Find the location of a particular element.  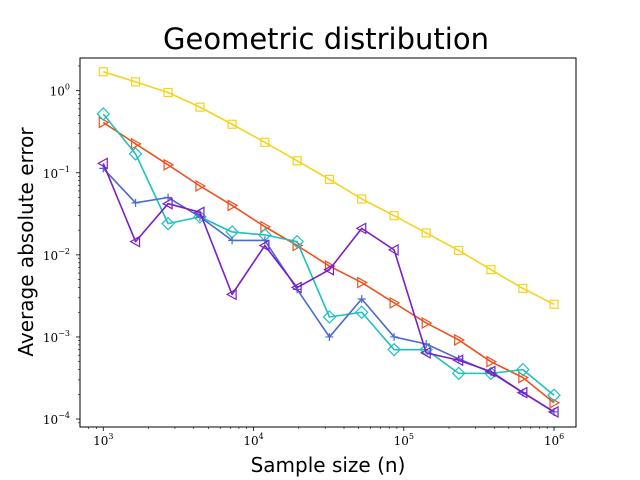

chart-title: Geometric distribution is located at coordinates (326, 39).